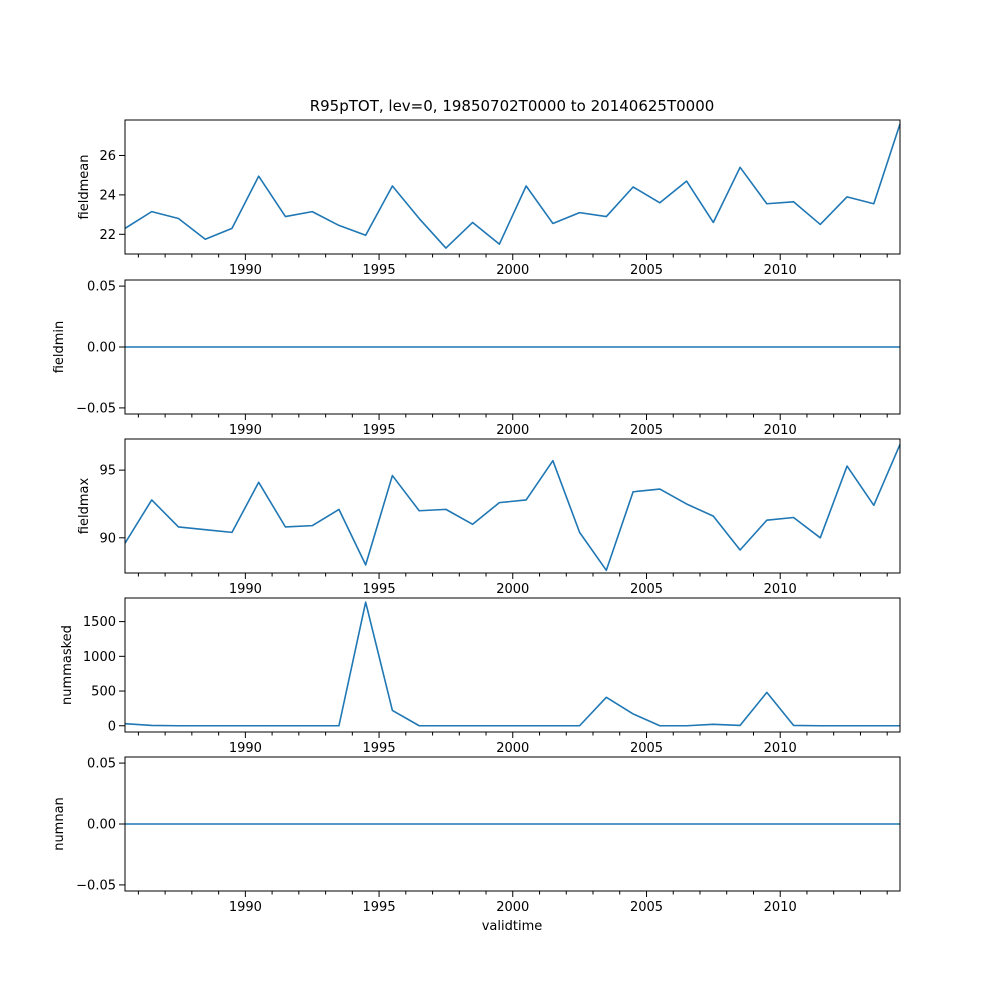 This screenshot has height=1000, width=1000. Describe the element at coordinates (67, 665) in the screenshot. I see `y-axis-title: nummasked` at that location.